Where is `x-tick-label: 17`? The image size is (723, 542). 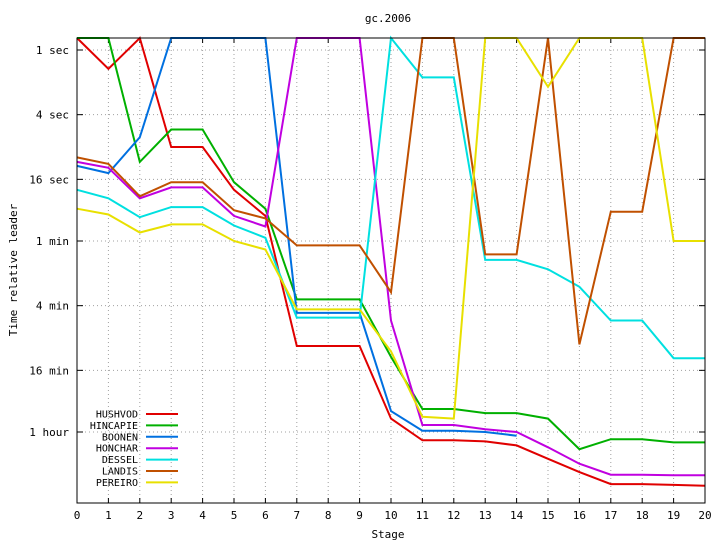 x-tick-label: 17 is located at coordinates (610, 515).